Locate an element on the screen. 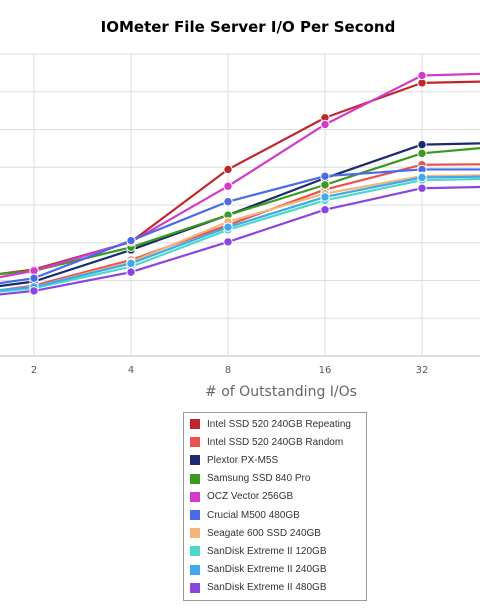 The image size is (480, 616). legend-item: SanDisk Extreme II 240GB is located at coordinates (275, 570).